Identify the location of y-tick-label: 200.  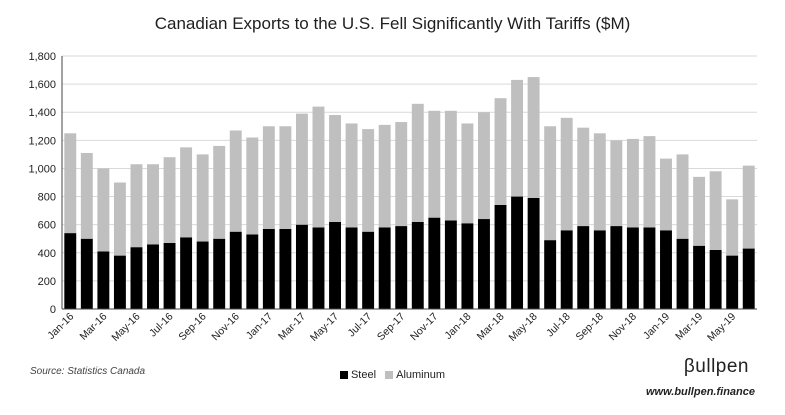
(47, 282).